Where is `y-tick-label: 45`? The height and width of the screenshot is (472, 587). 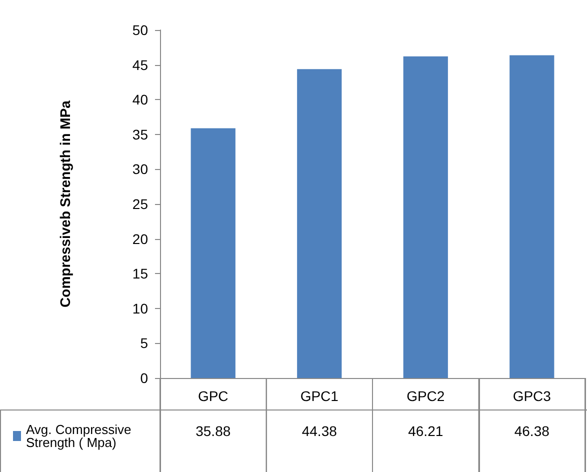 y-tick-label: 45 is located at coordinates (140, 64).